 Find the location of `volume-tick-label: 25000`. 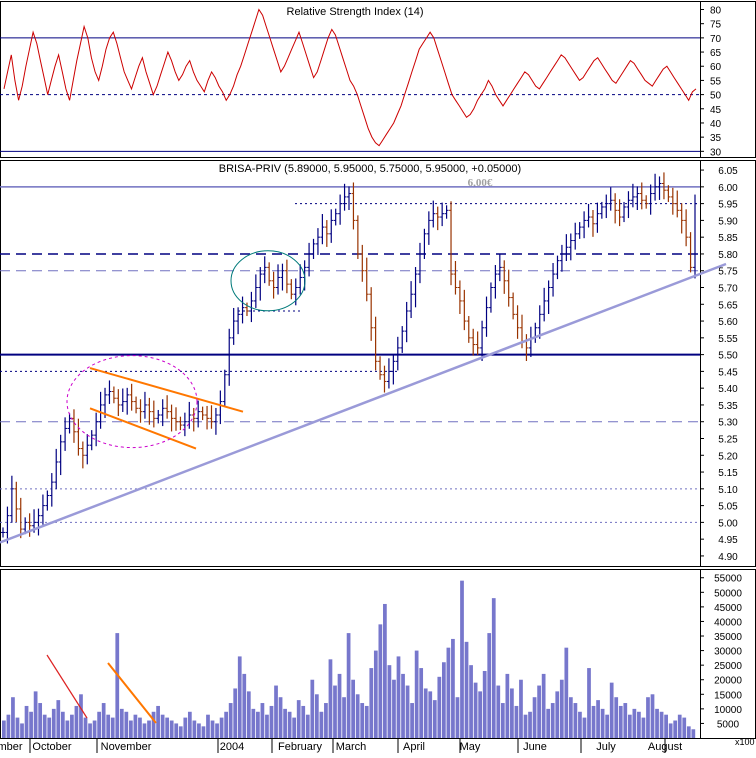

volume-tick-label: 25000 is located at coordinates (728, 666).